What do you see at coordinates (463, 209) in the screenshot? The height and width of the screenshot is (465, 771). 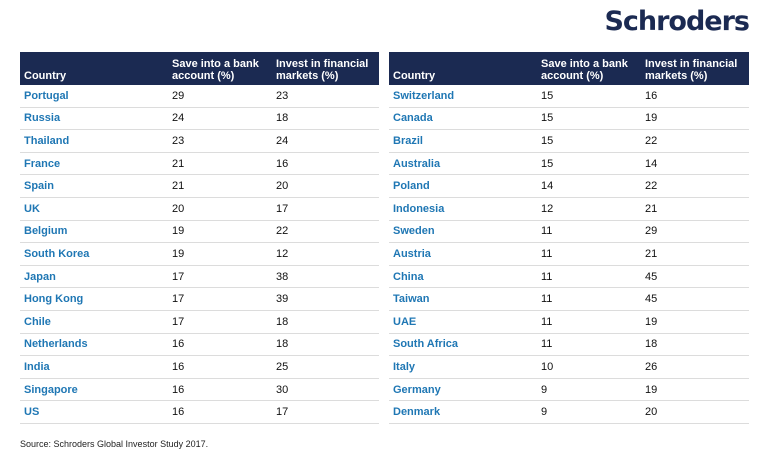 I see `country-cell: Indonesia` at bounding box center [463, 209].